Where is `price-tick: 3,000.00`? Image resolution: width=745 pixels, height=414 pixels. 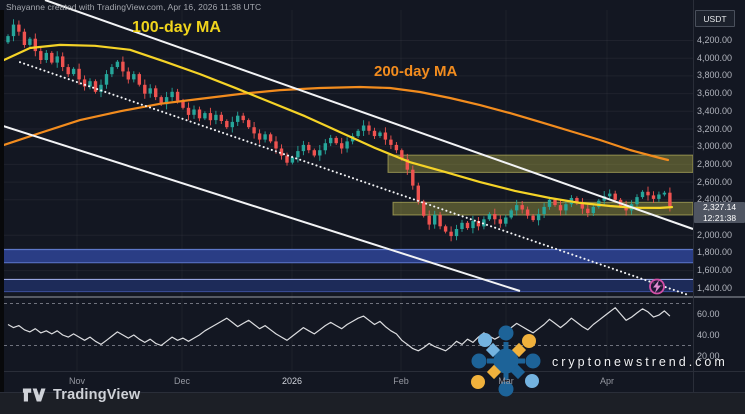 price-tick: 3,000.00 is located at coordinates (715, 146).